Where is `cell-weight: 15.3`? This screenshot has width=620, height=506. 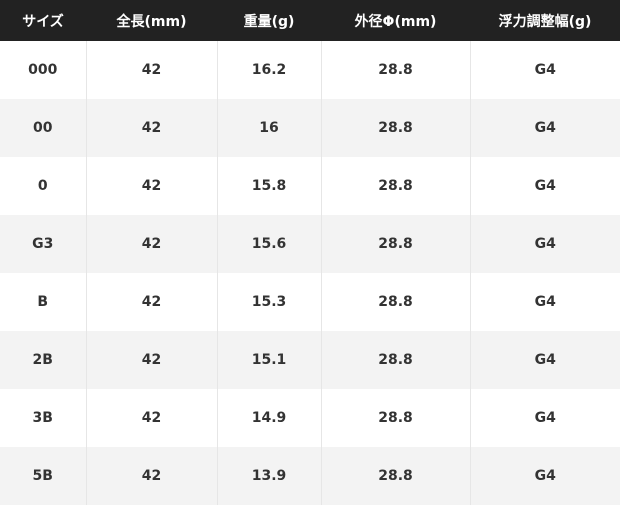 cell-weight: 15.3 is located at coordinates (268, 302).